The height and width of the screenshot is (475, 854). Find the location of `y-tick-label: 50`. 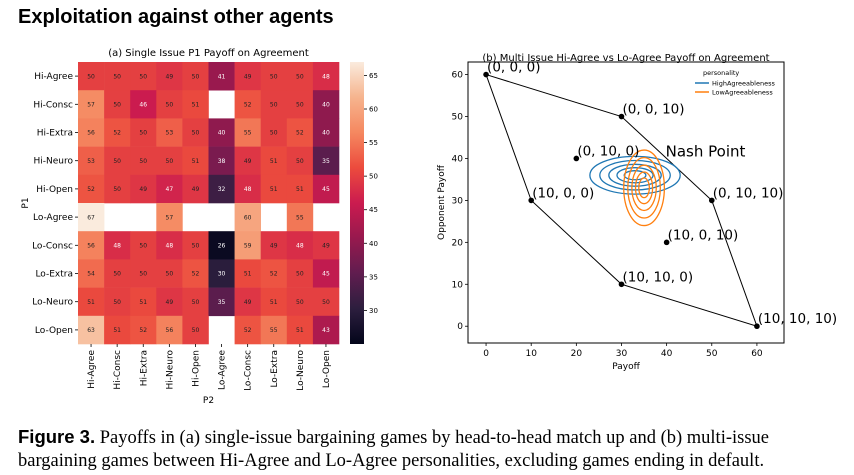

y-tick-label: 50 is located at coordinates (458, 118).